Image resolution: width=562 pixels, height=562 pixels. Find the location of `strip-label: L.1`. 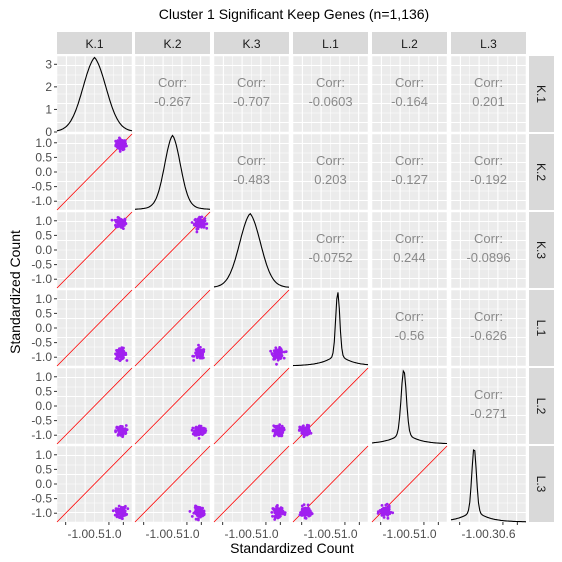

strip-label: L.1 is located at coordinates (541, 328).